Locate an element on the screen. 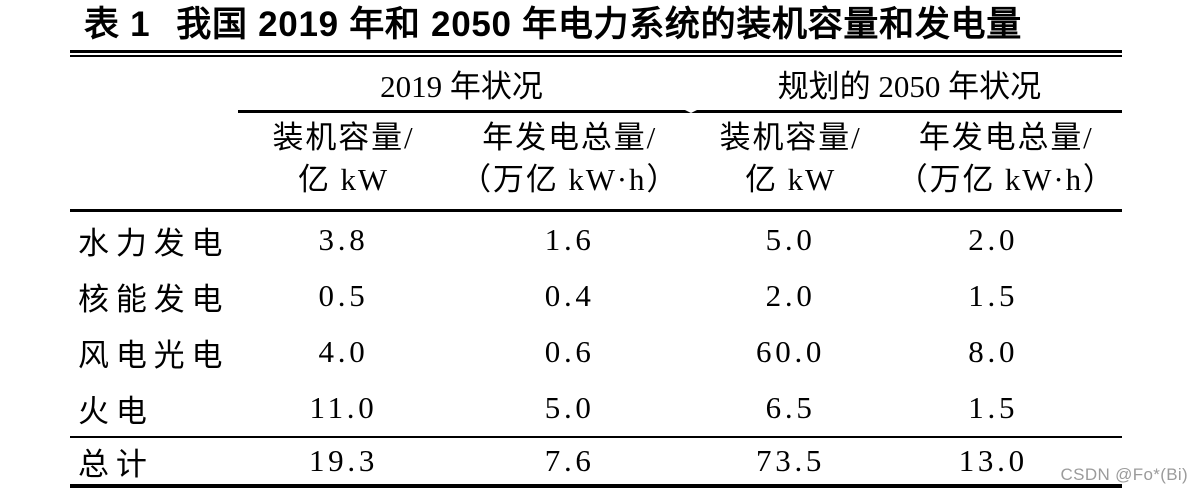 This screenshot has height=489, width=1196. top-rule-thick is located at coordinates (596, 51).